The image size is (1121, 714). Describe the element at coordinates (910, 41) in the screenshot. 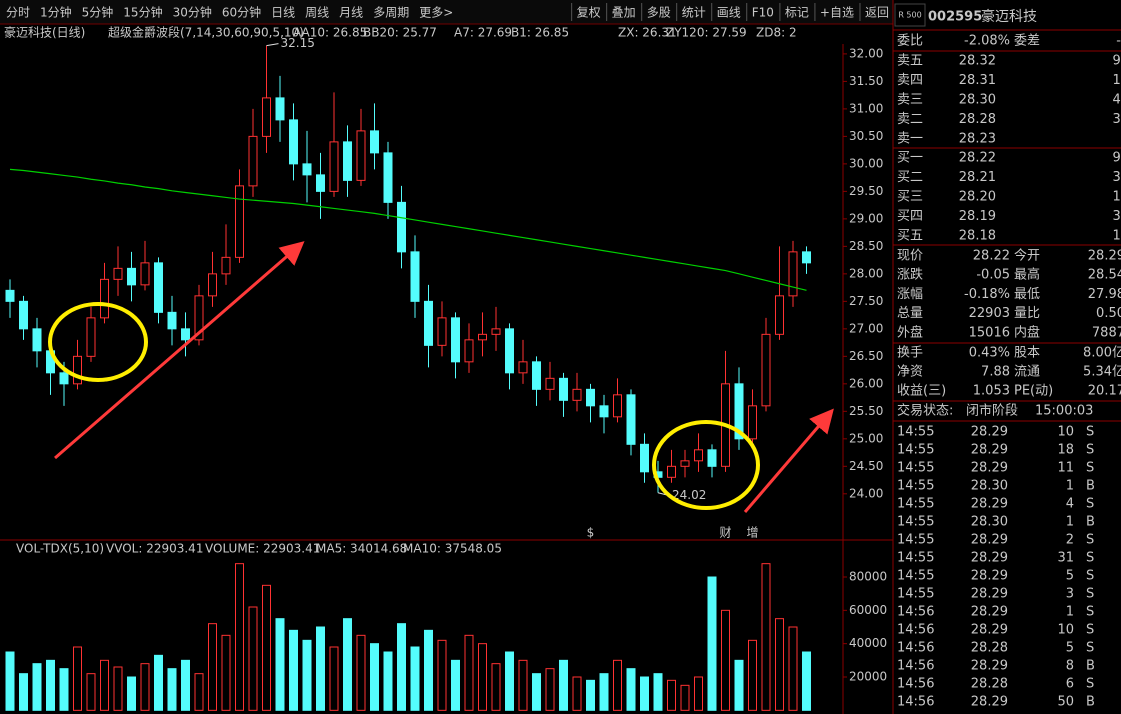

I see `row-label: 委比` at that location.